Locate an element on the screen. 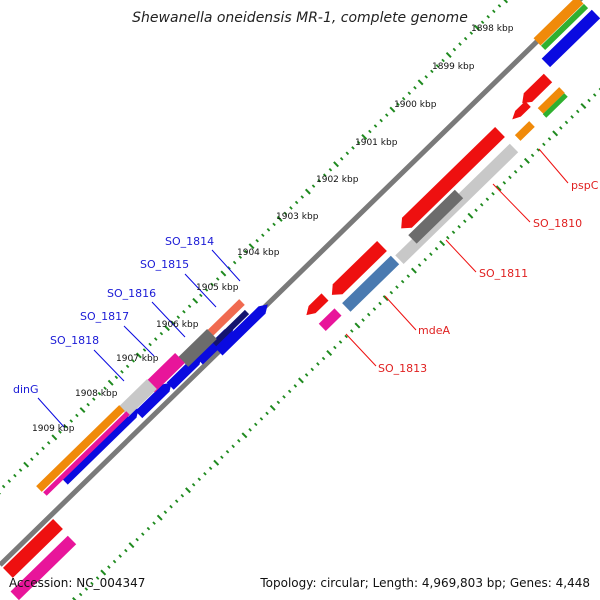 This screenshot has width=600, height=600. kbp-label: 1900 kbp is located at coordinates (415, 105).